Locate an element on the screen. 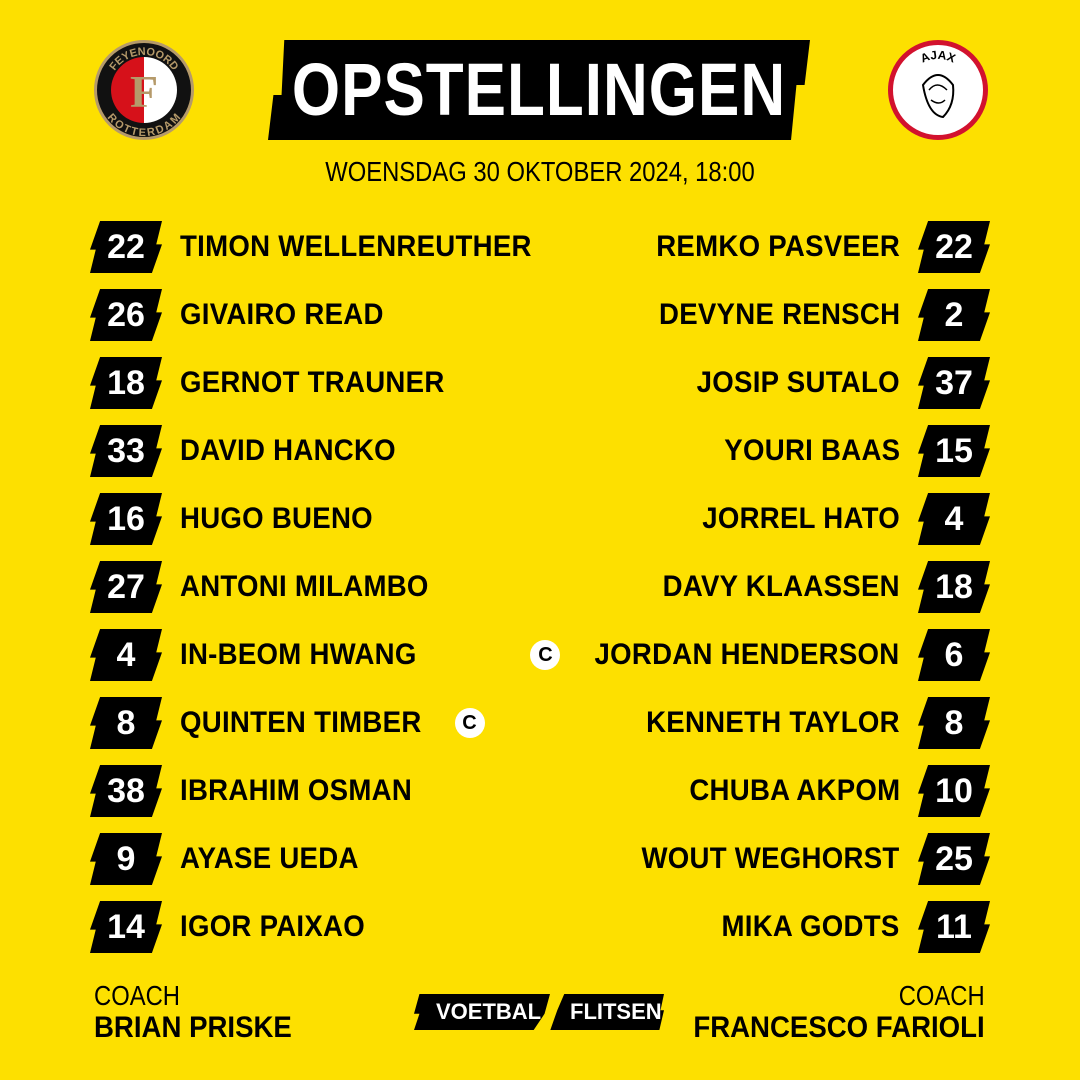  home-player-row: 8 QUINTEN TIMBER C is located at coordinates (287, 723).